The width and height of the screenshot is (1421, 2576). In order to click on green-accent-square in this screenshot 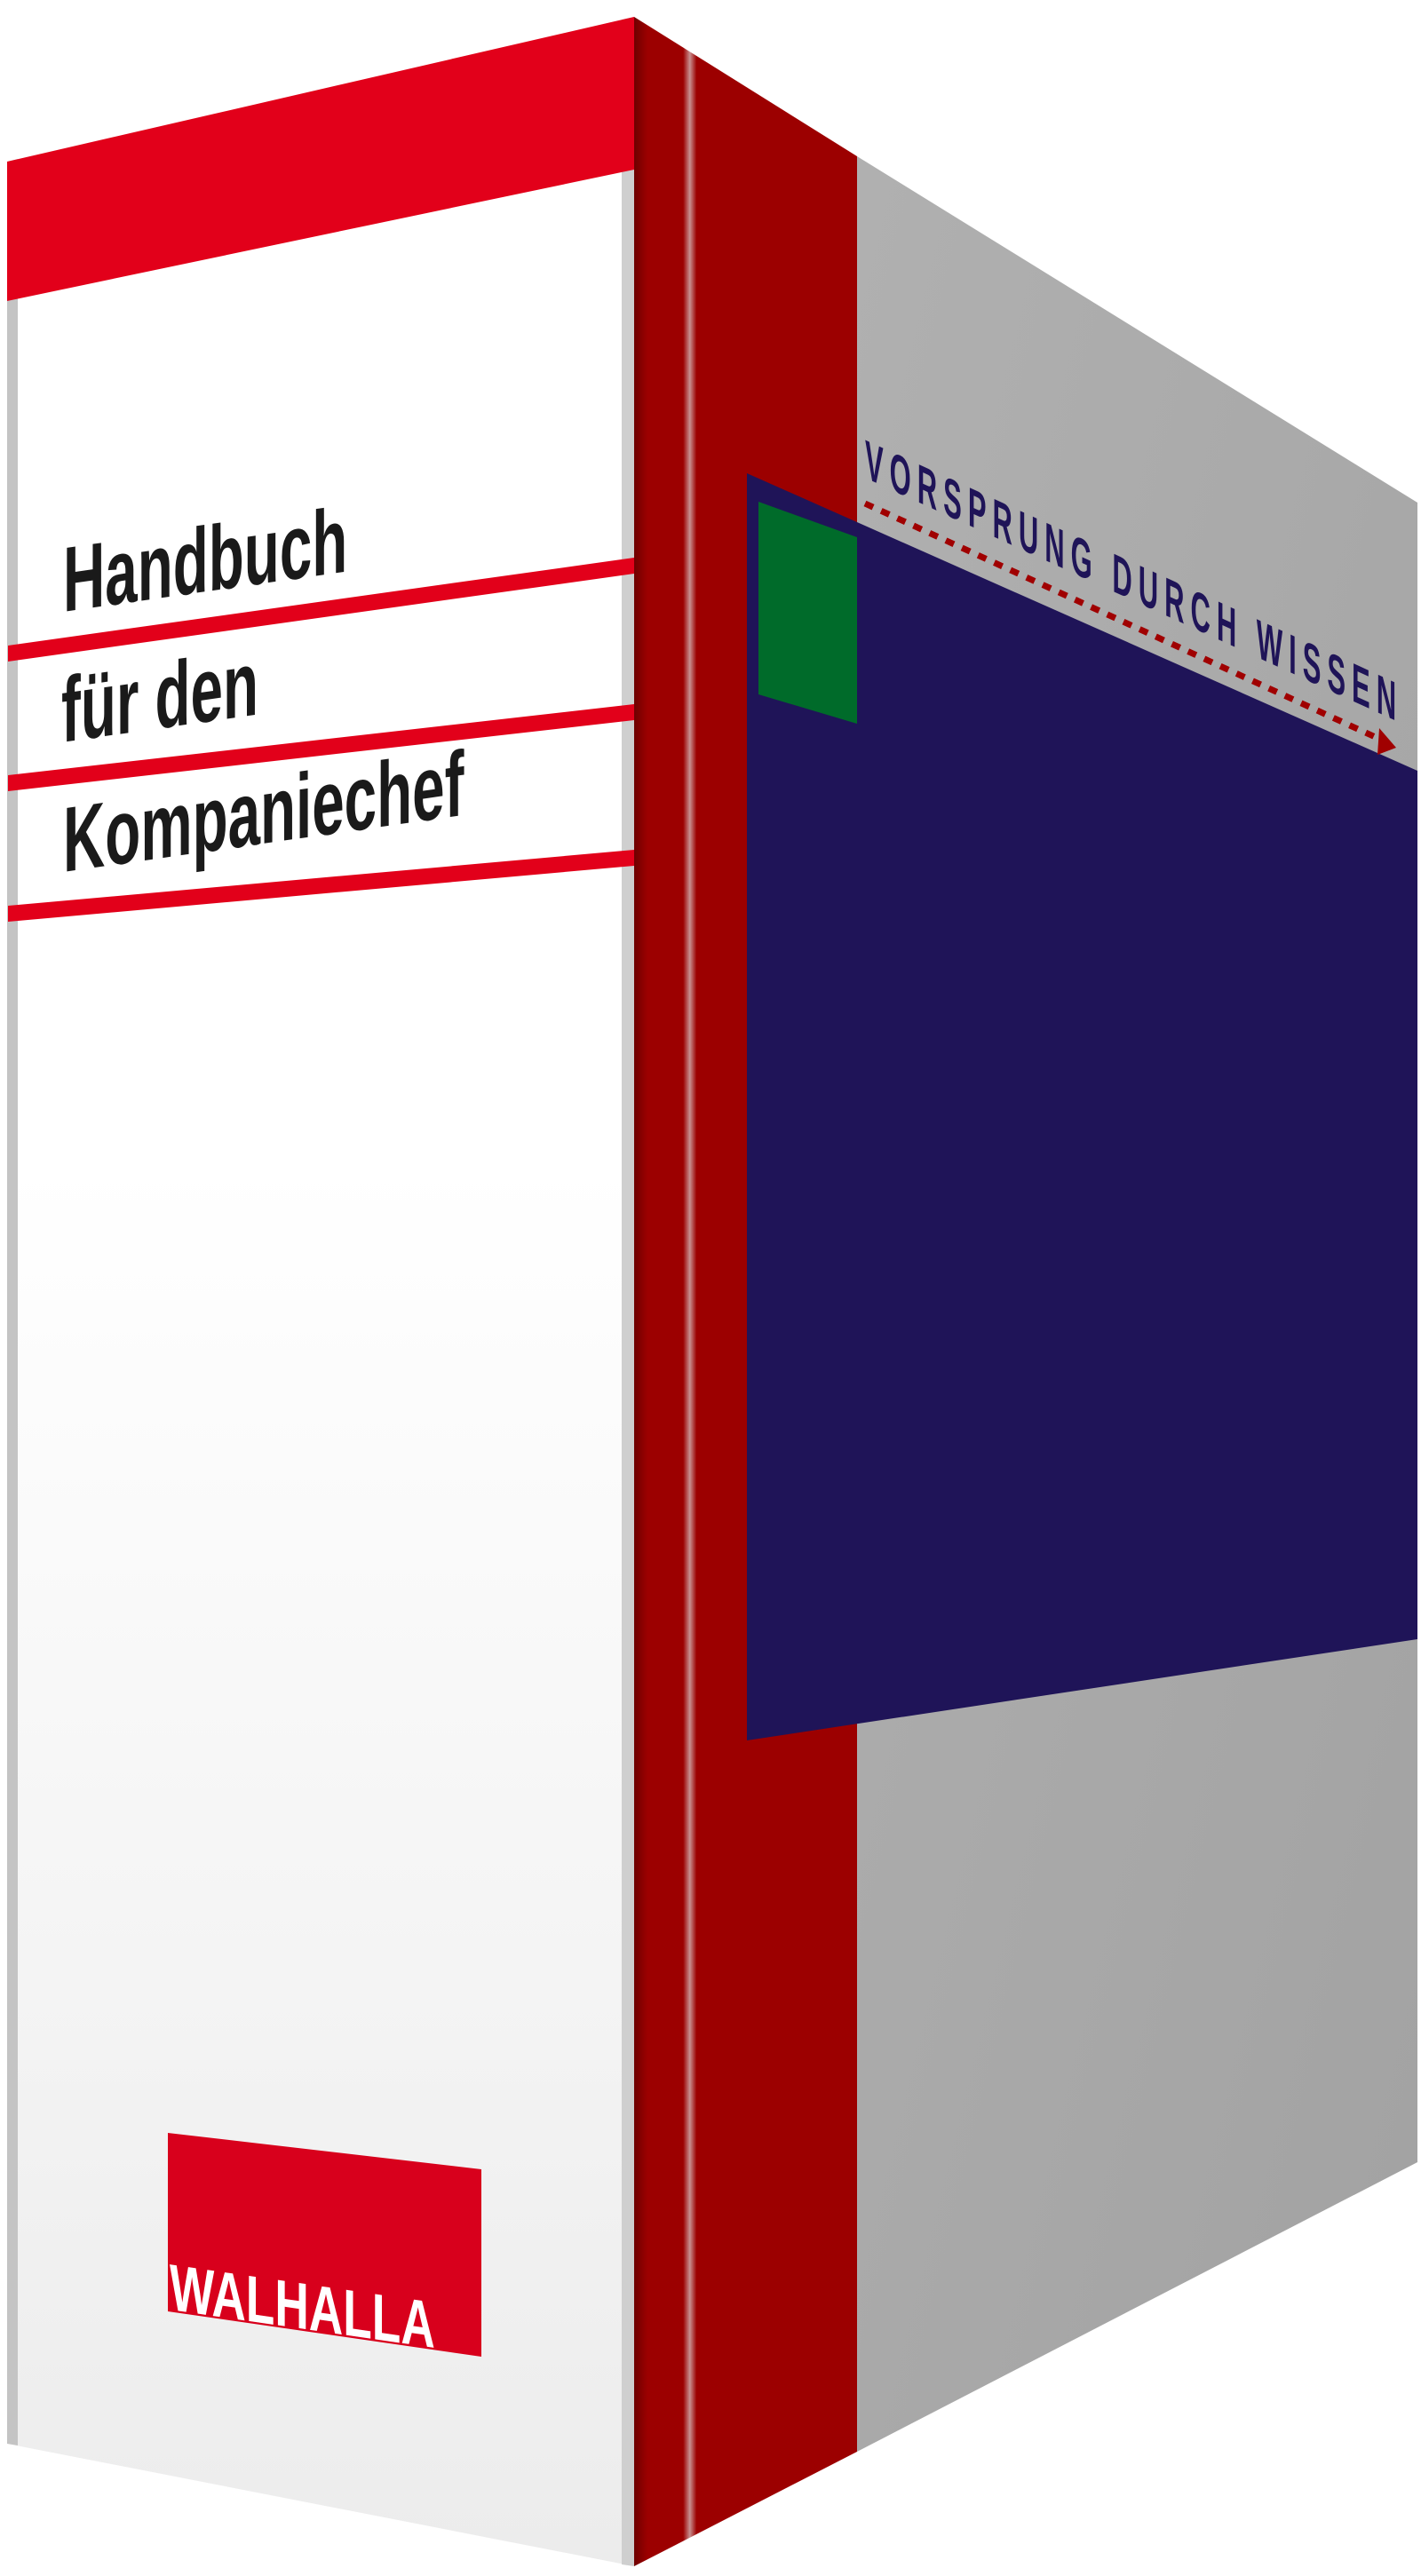, I will do `click(807, 613)`.